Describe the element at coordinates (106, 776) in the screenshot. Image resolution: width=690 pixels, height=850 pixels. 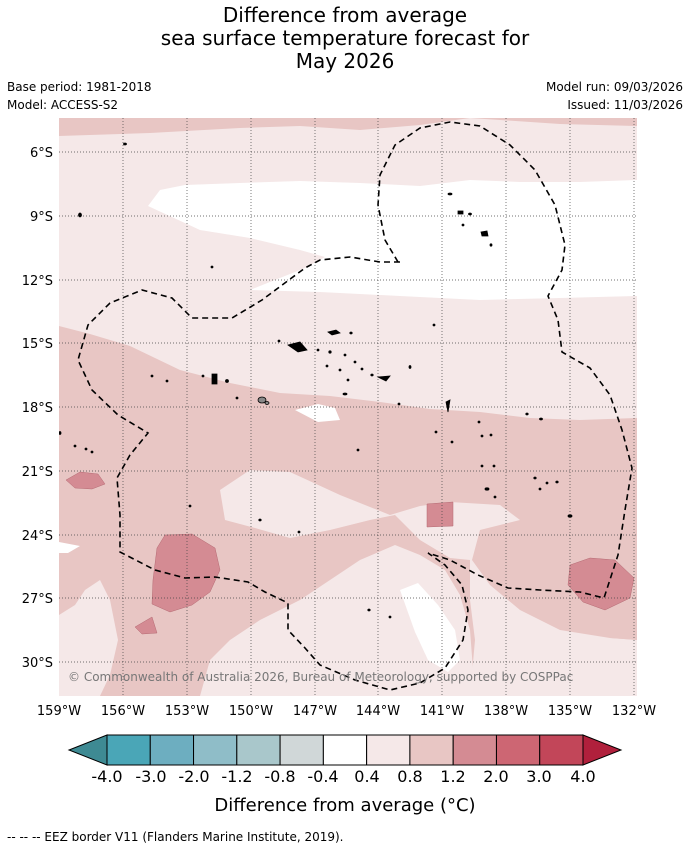
I see `colorbar-tick-label: -4.0` at that location.